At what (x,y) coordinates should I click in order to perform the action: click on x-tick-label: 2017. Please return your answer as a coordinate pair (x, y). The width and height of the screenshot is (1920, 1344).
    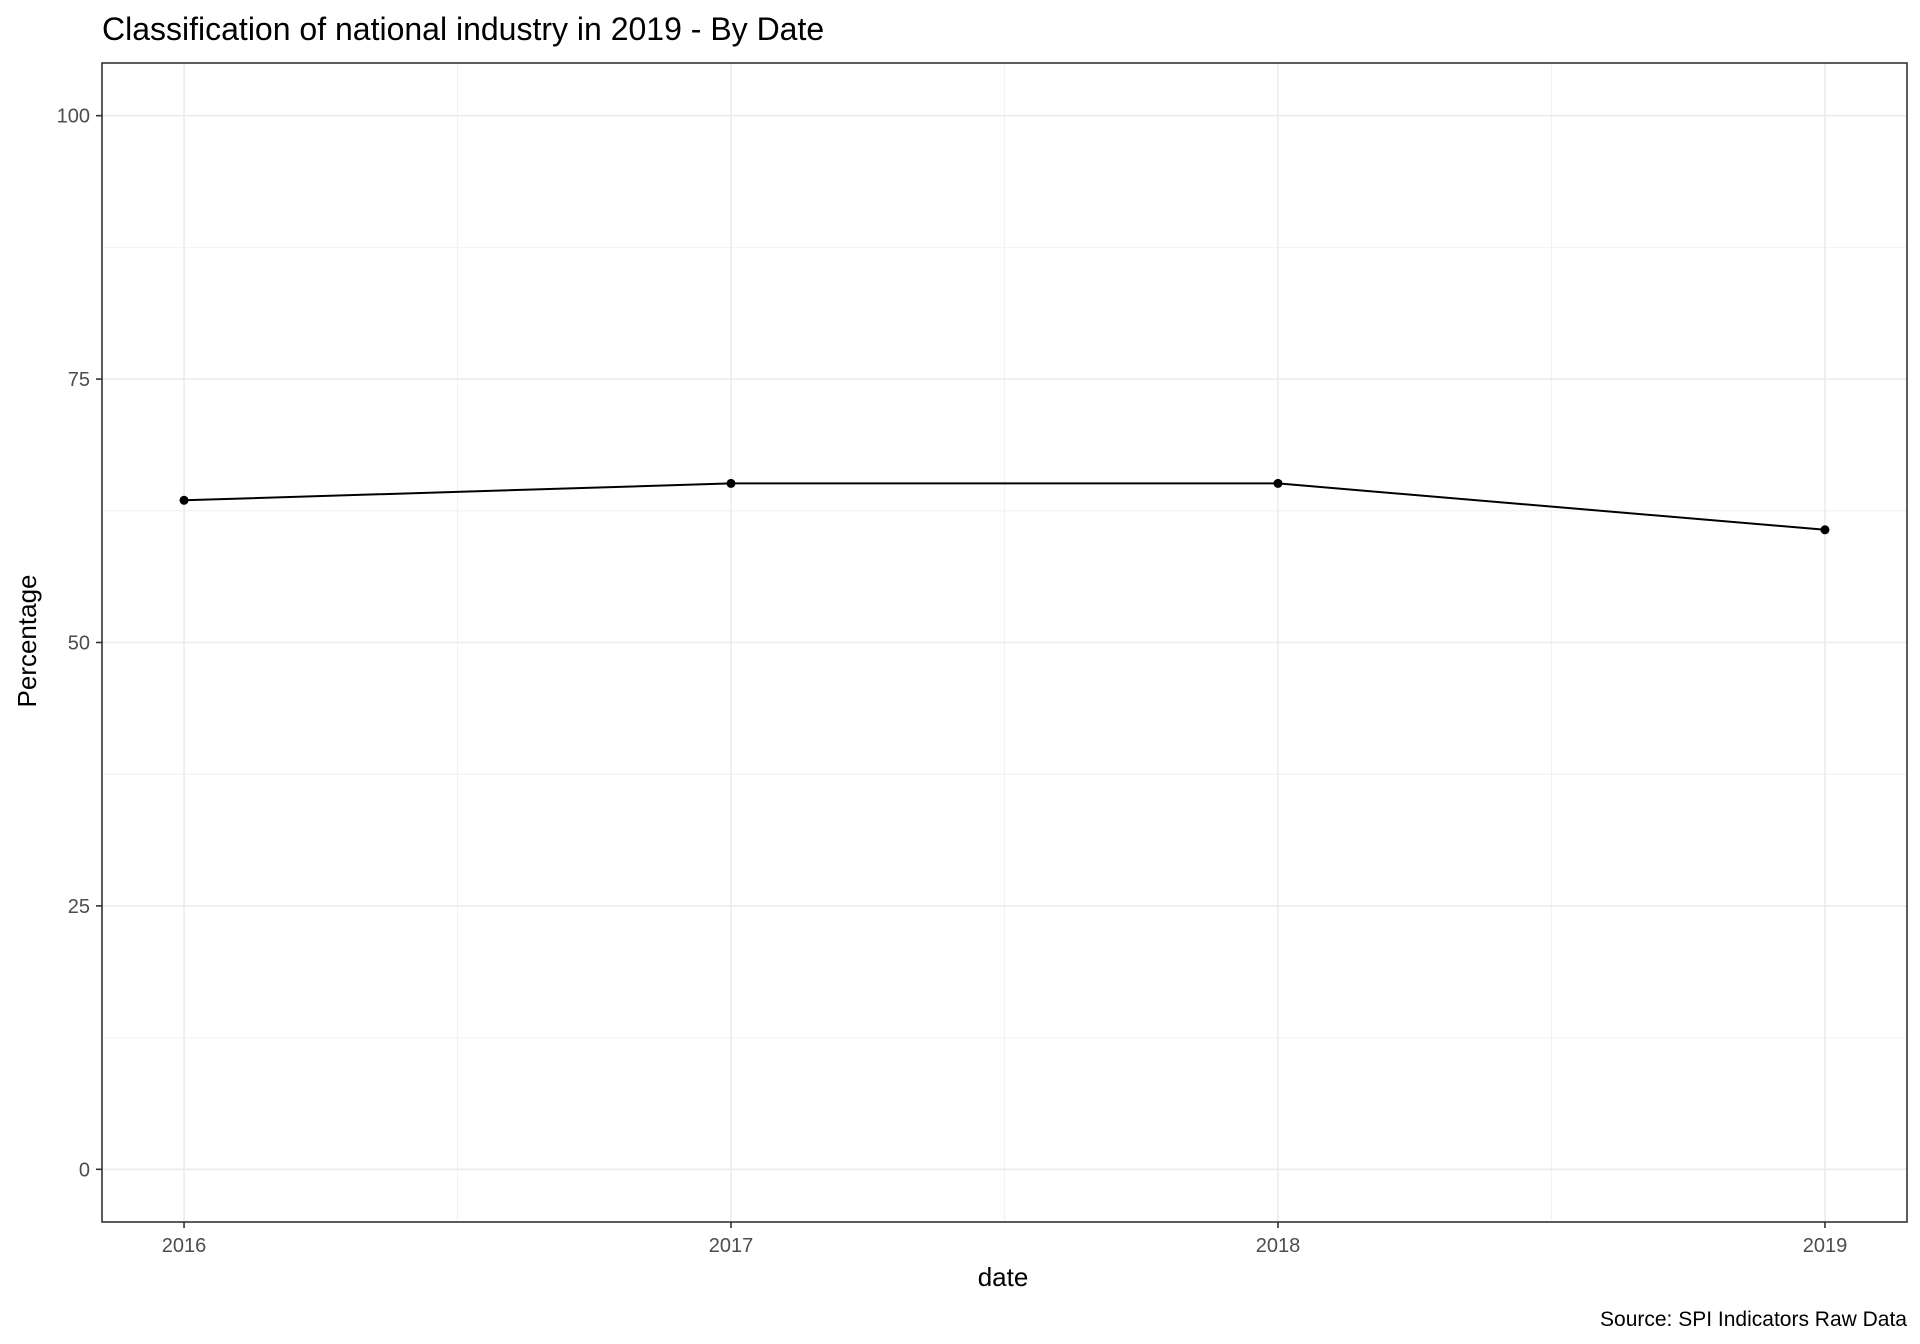
    Looking at the image, I should click on (731, 1246).